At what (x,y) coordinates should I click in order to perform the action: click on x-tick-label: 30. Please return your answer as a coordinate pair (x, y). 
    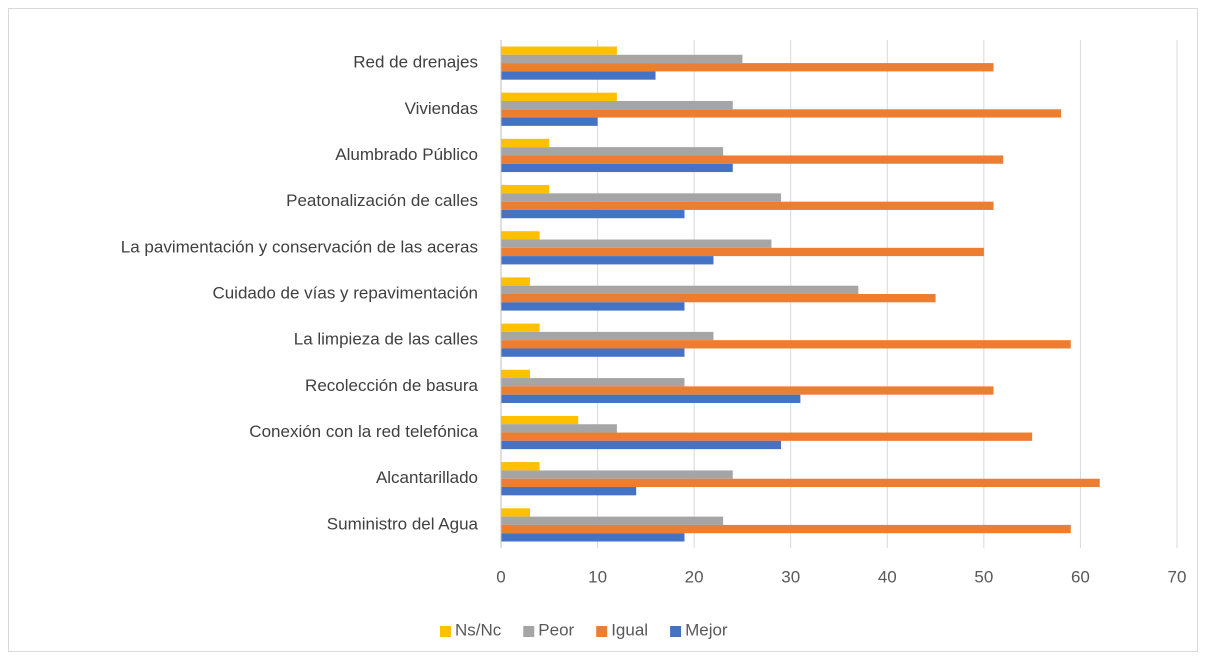
    Looking at the image, I should click on (790, 576).